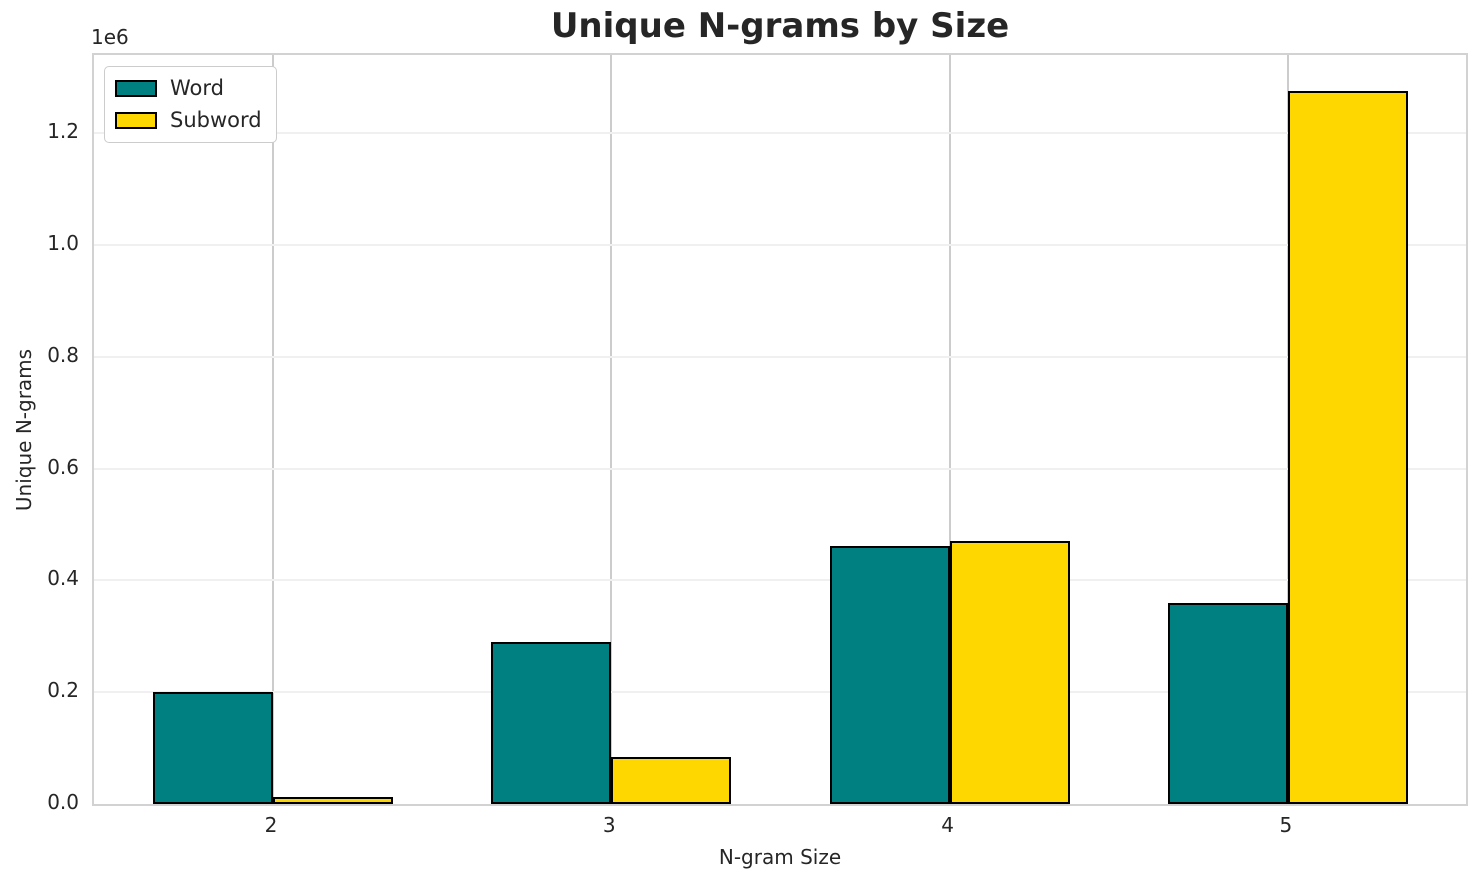 This screenshot has width=1484, height=885. What do you see at coordinates (190, 104) in the screenshot?
I see `legend: Word Subword` at bounding box center [190, 104].